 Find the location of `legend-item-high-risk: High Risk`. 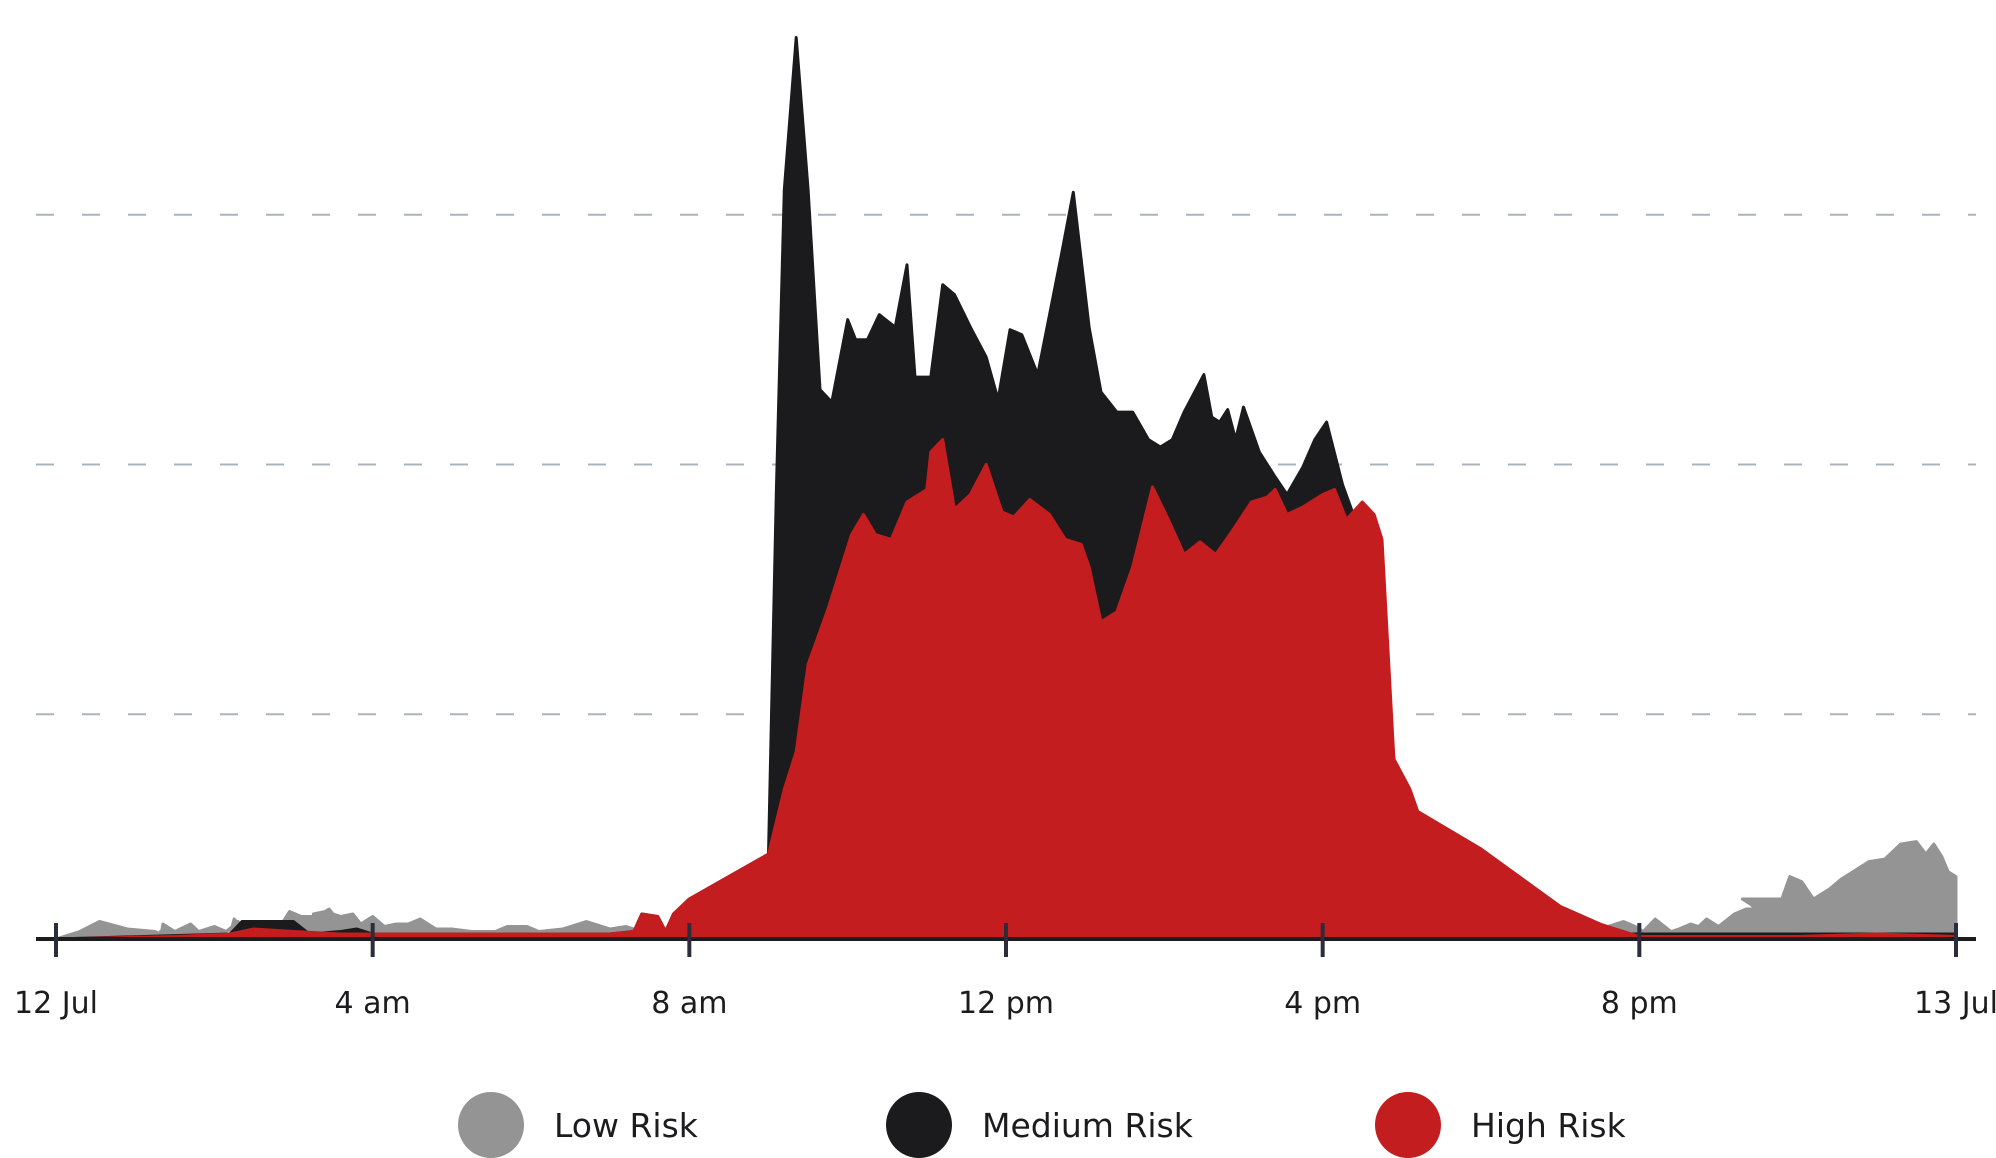

legend-item-high-risk: High Risk is located at coordinates (1500, 1125).